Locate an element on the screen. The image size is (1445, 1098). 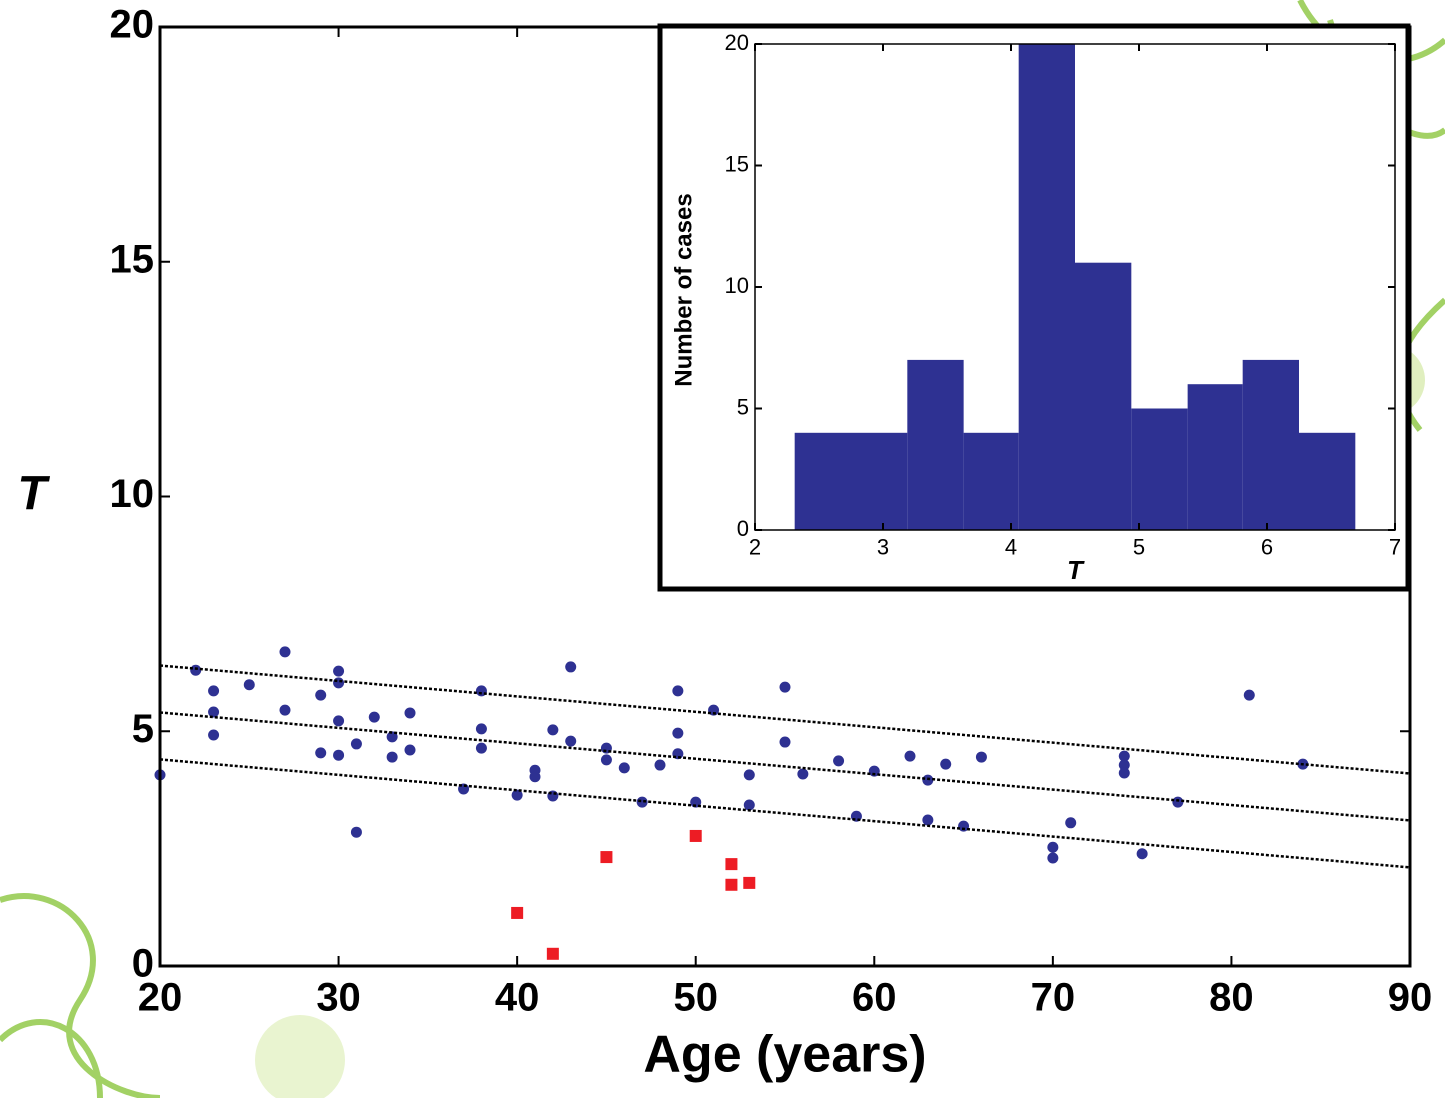
y-axis-label: Number of cases is located at coordinates (683, 289).